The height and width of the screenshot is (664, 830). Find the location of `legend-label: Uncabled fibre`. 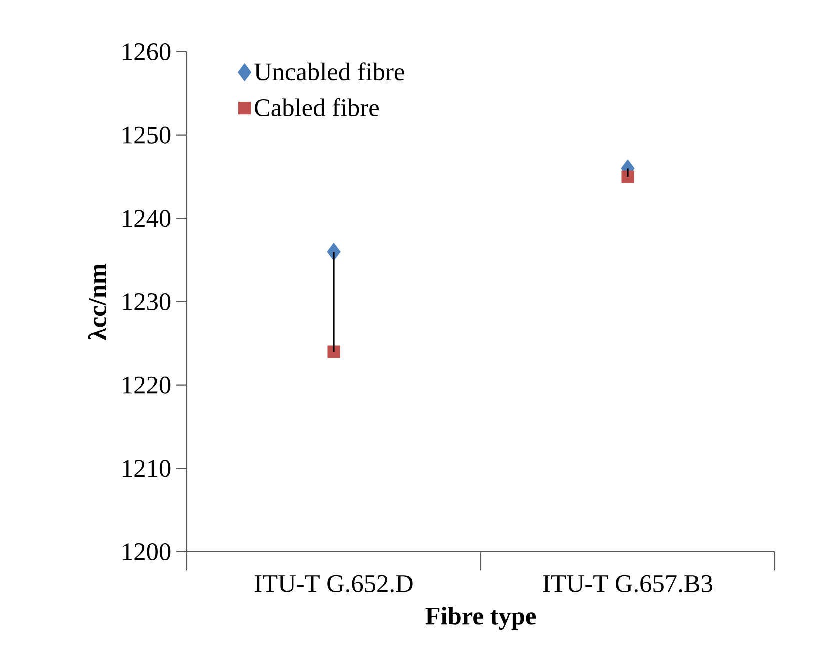

legend-label: Uncabled fibre is located at coordinates (329, 71).